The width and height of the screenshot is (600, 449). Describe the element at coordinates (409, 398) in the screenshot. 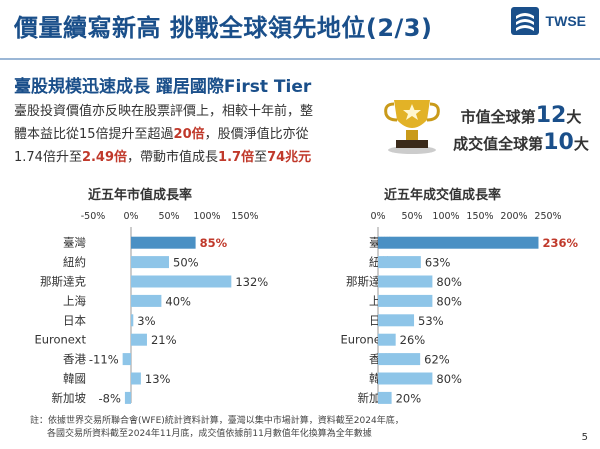

I see `data-label: 20%` at that location.